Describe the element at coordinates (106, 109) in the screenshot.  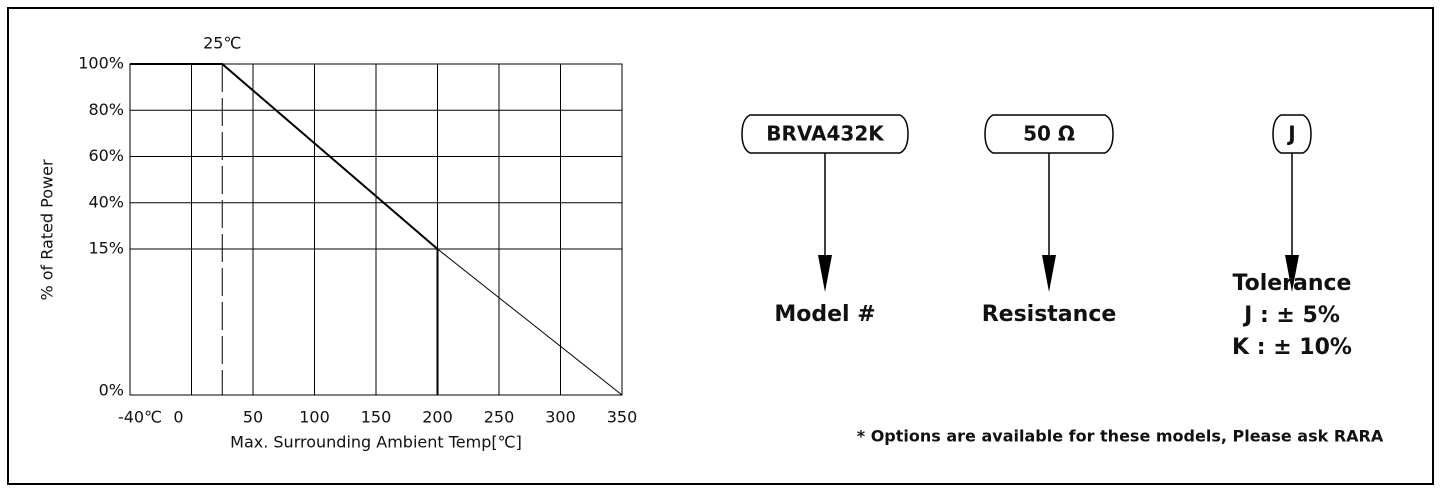
I see `y-tick-label: 80%` at that location.